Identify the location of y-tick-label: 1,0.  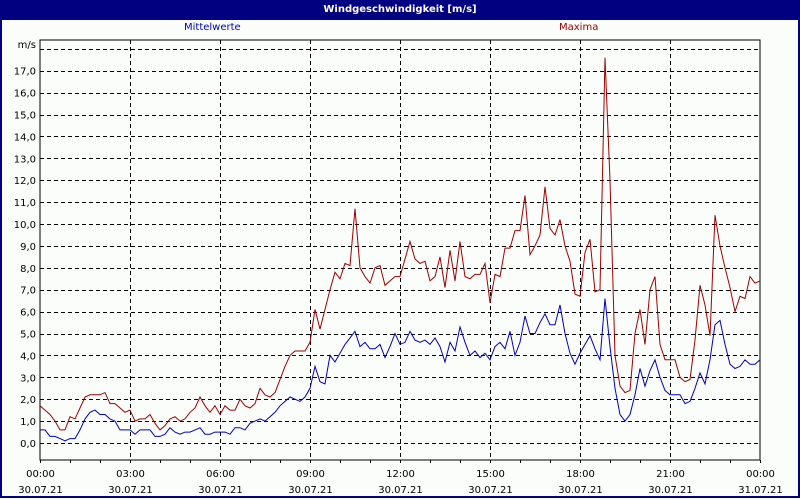
(28, 422).